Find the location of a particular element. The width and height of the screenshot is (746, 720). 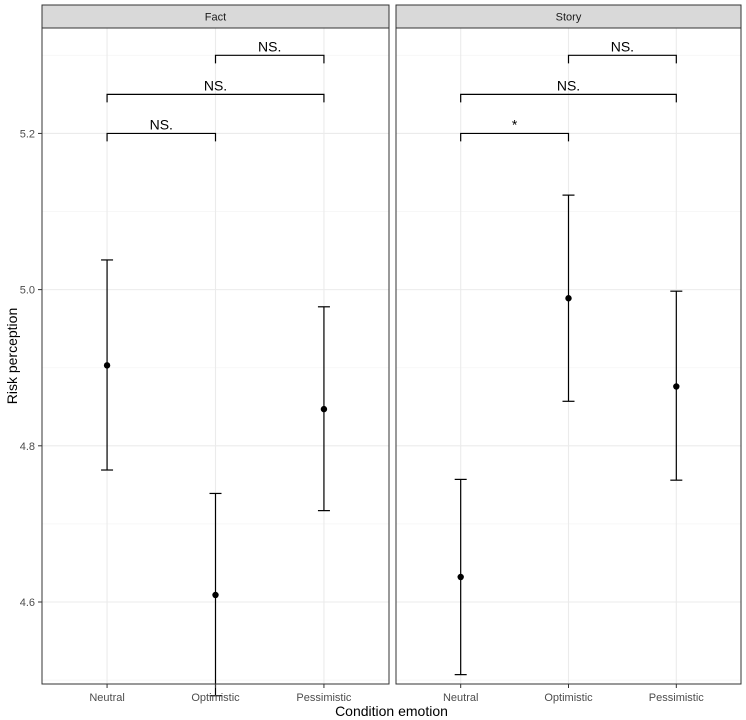

data-point-fact-neutral is located at coordinates (107, 365).